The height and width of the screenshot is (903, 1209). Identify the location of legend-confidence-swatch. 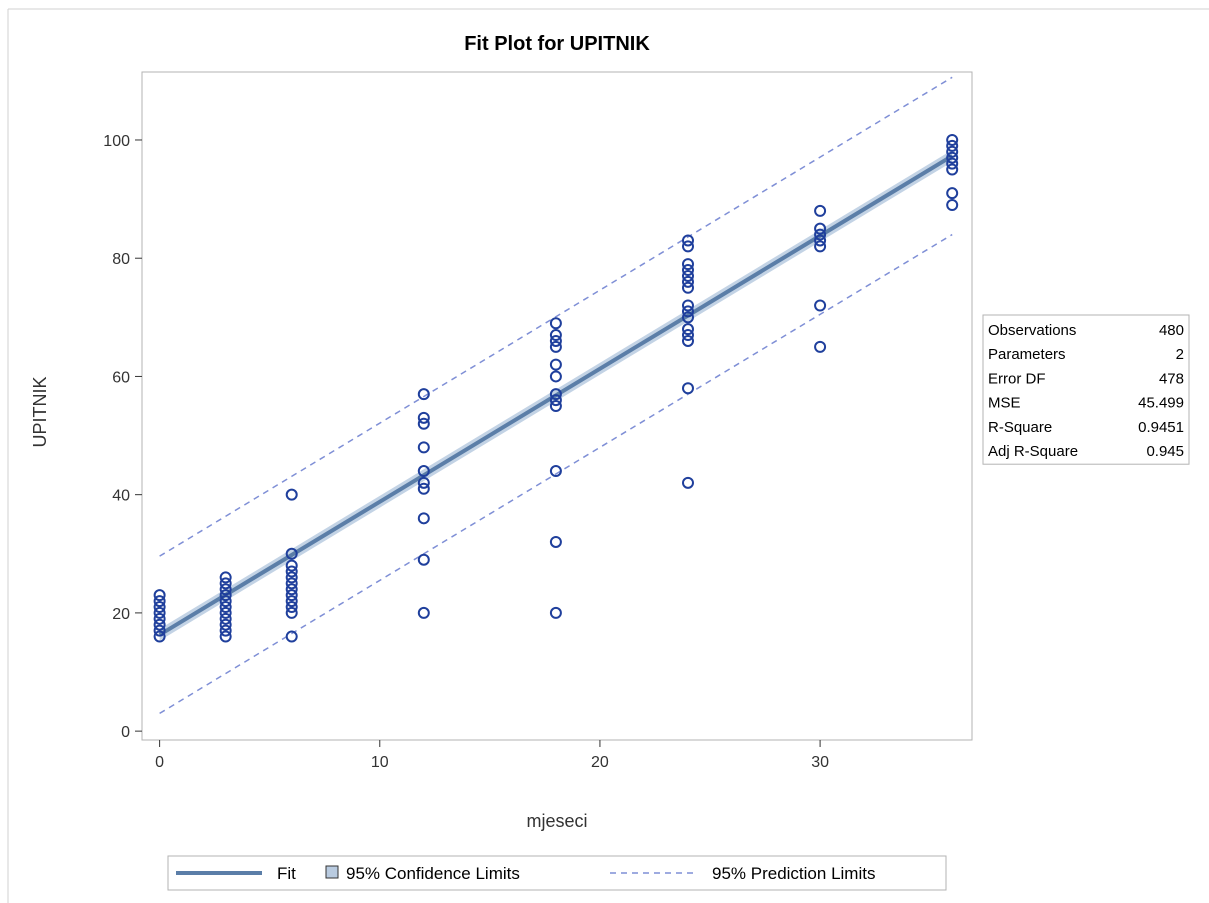
(332, 872).